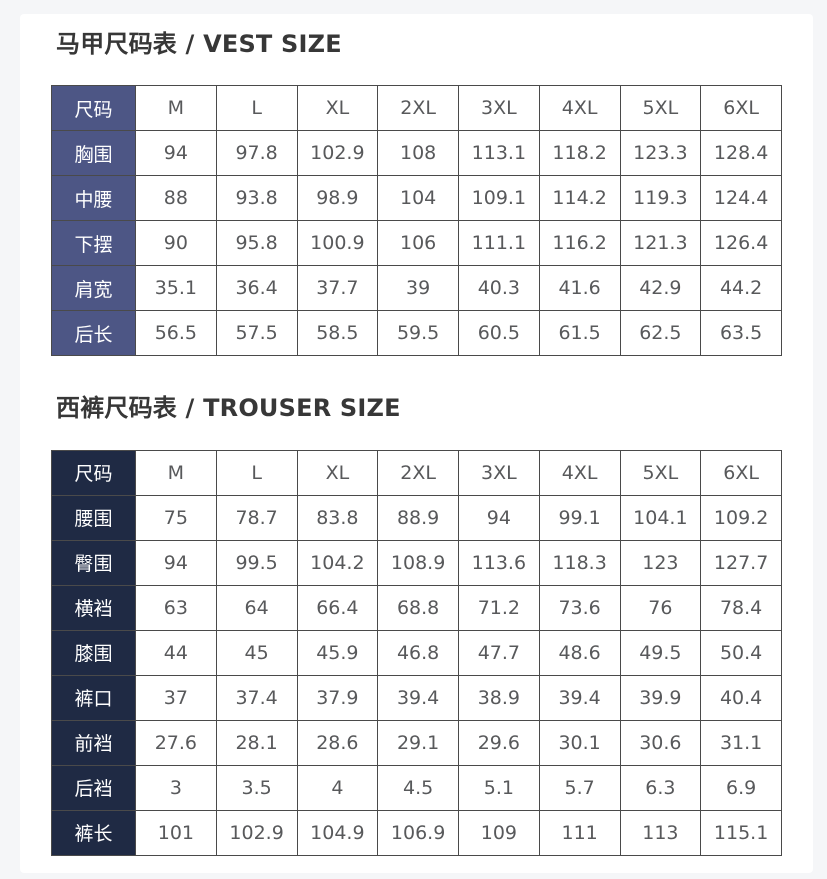 This screenshot has height=879, width=827. I want to click on measurement-value-cell: 40.4, so click(741, 697).